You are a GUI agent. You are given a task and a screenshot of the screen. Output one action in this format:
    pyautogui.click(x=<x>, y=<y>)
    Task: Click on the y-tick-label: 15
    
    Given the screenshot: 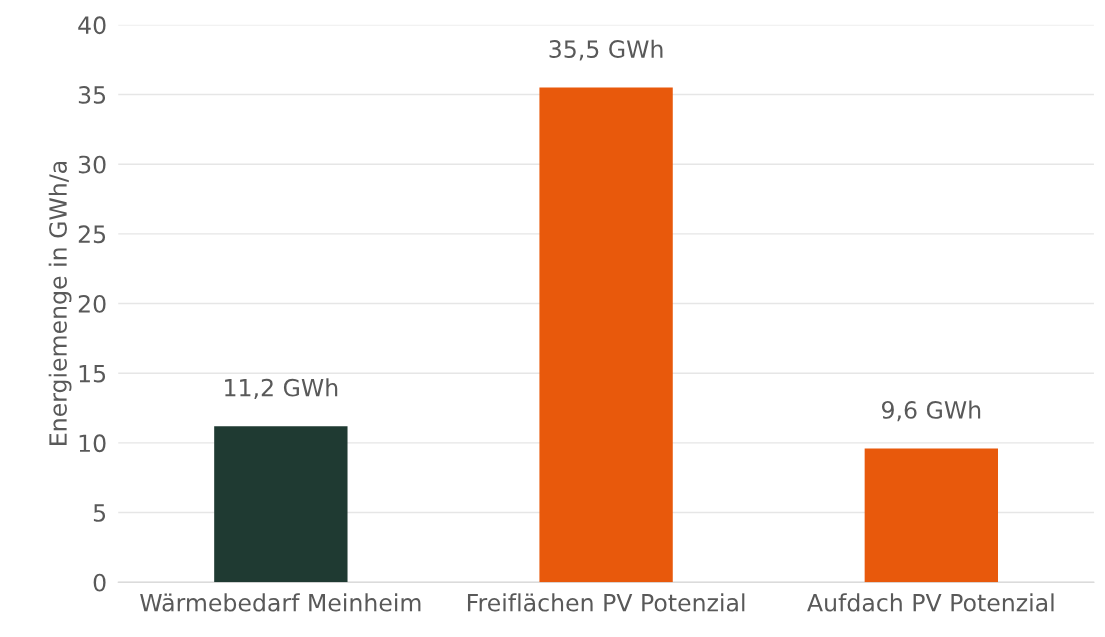 What is the action you would take?
    pyautogui.click(x=92, y=373)
    